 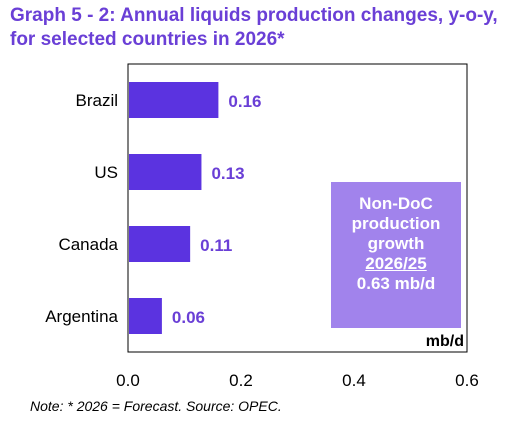 I want to click on bar-brazil, so click(x=174, y=100).